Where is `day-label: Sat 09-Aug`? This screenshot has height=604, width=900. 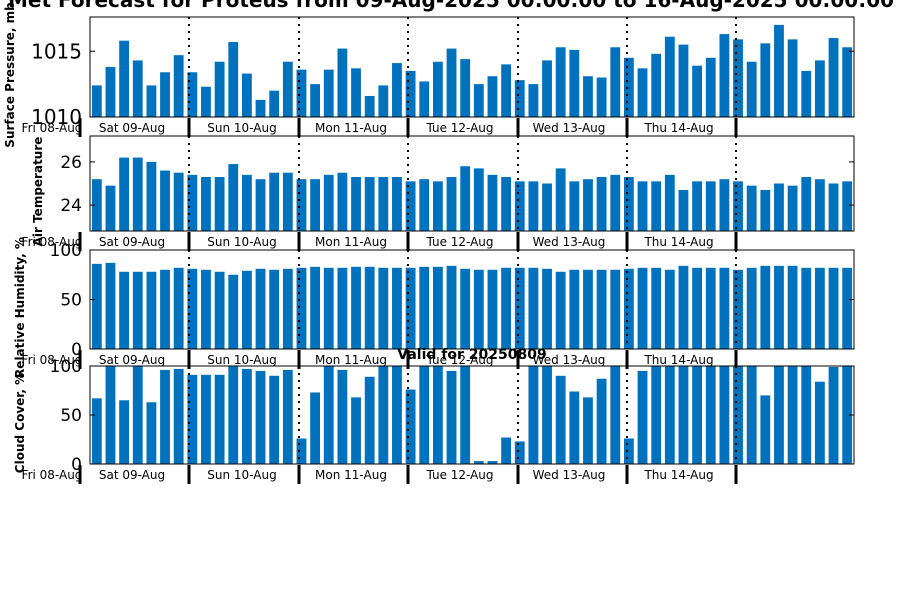
day-label: Sat 09-Aug is located at coordinates (132, 242).